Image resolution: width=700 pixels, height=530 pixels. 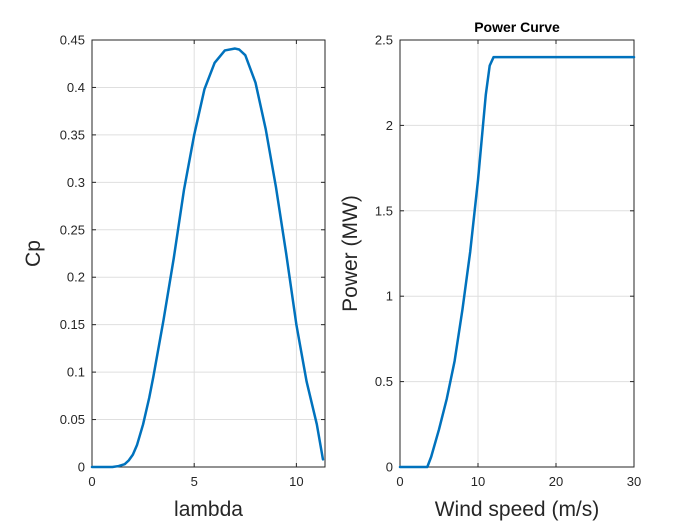 I want to click on x-tick-label: 5, so click(x=194, y=481).